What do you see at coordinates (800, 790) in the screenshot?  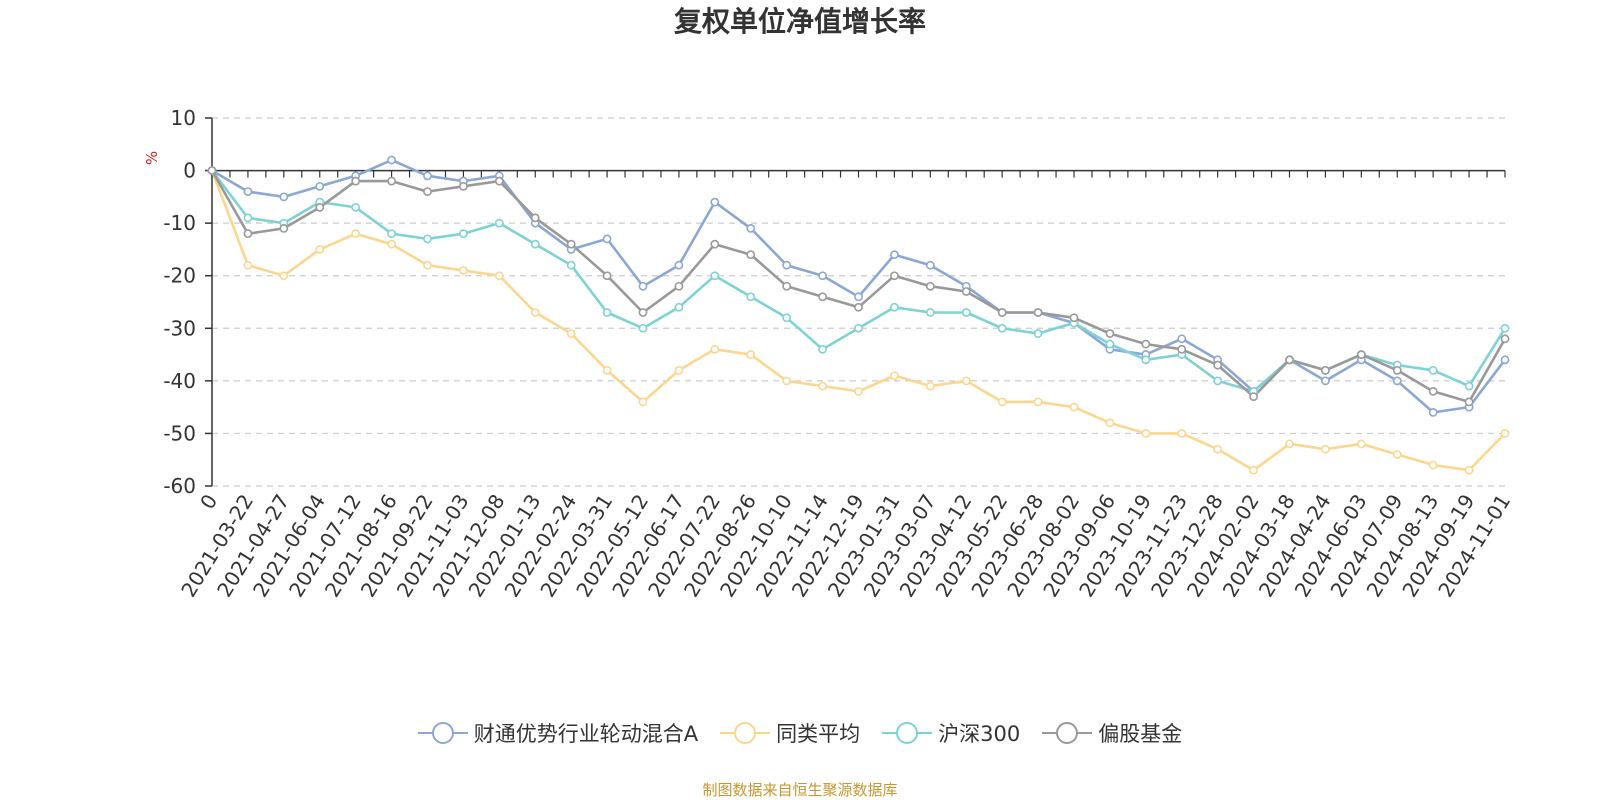 I see `data-source-note: 制图数据来自恒生聚源数据库` at bounding box center [800, 790].